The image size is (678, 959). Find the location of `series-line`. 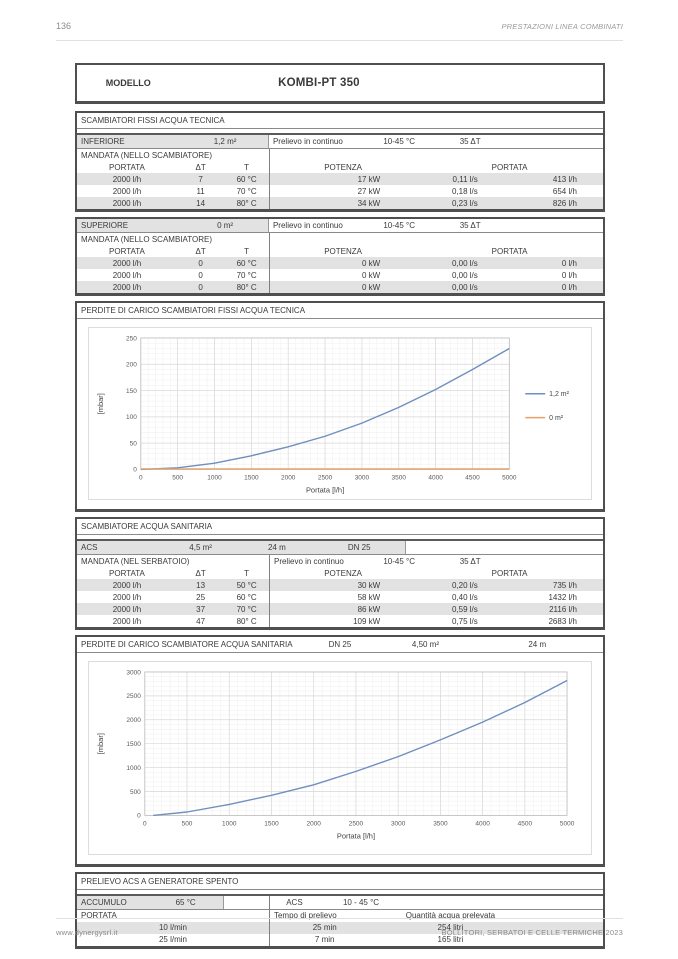

series-line is located at coordinates (360, 748).